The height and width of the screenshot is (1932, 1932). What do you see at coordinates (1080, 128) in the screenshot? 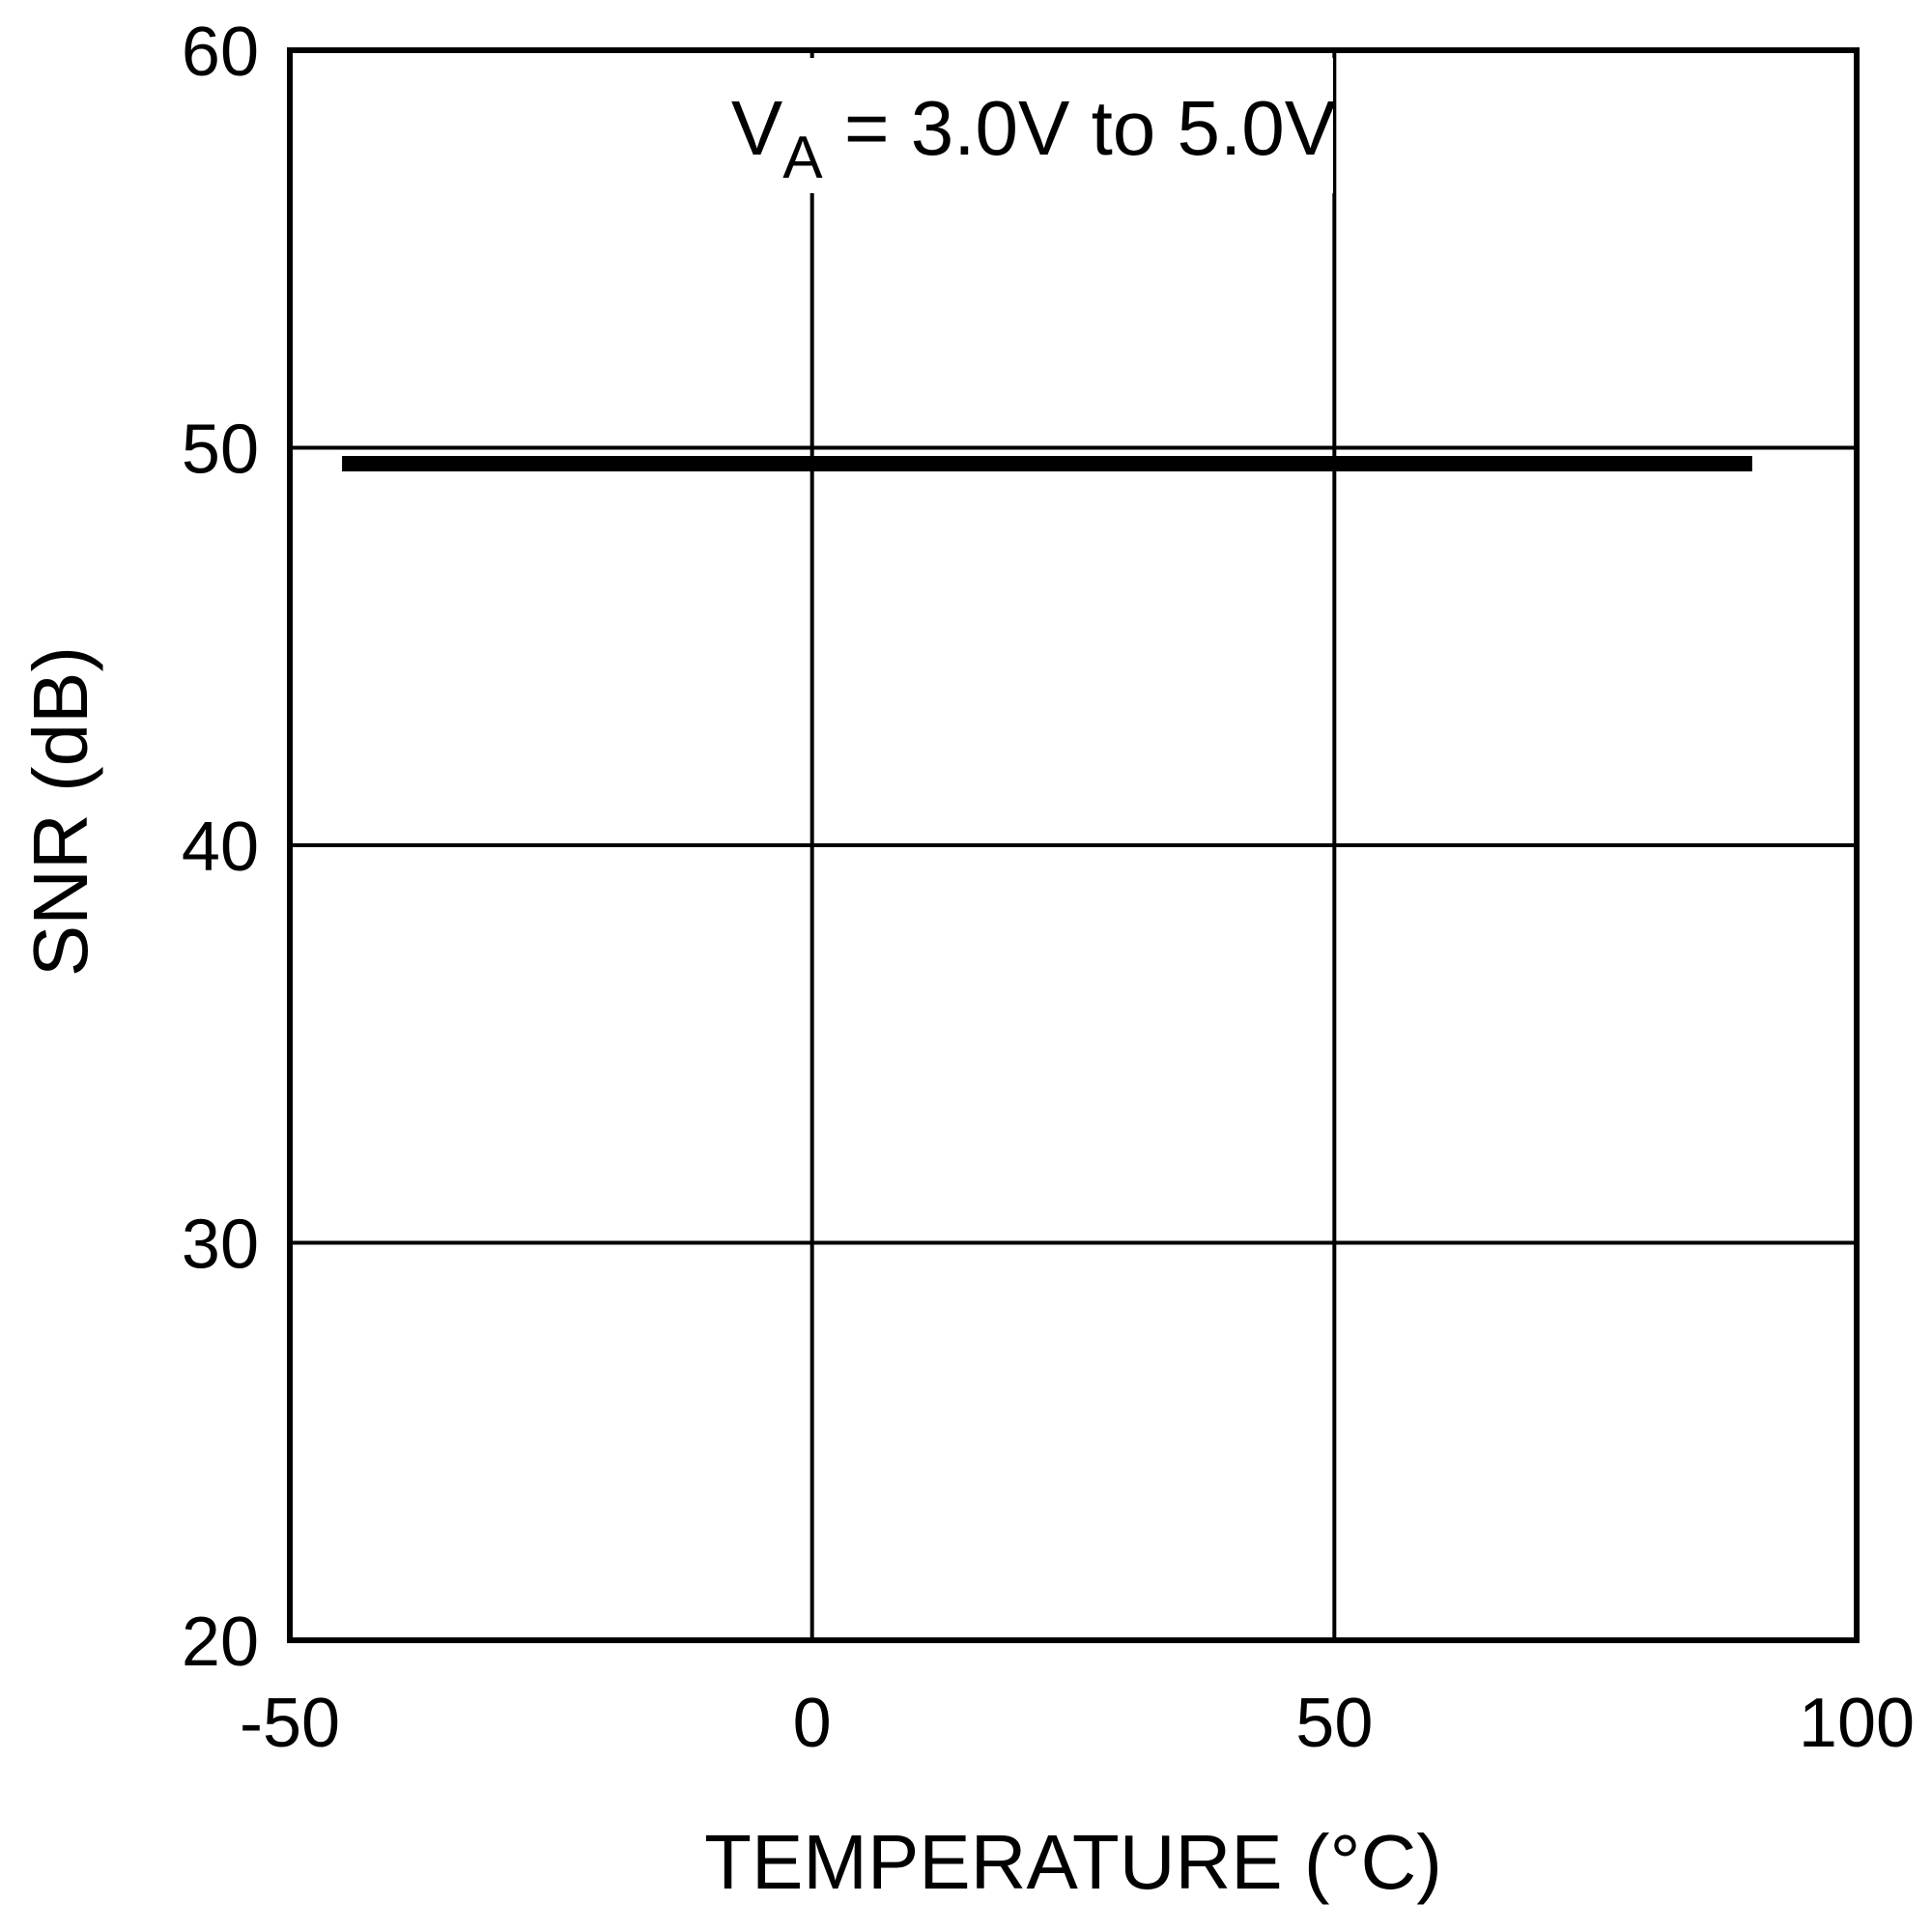
I see `annotation-rest: = 3.0V to 5.0V` at bounding box center [1080, 128].